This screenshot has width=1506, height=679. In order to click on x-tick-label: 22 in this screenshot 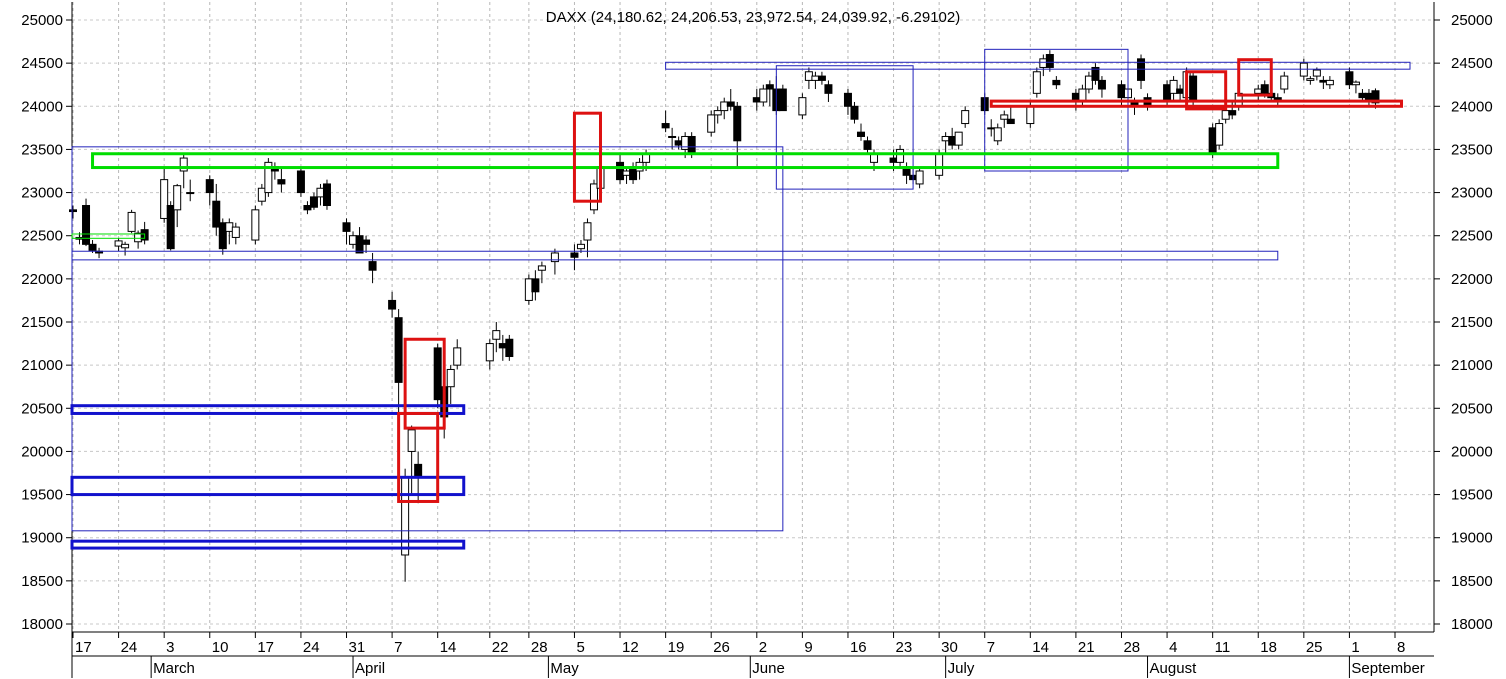, I will do `click(500, 647)`.